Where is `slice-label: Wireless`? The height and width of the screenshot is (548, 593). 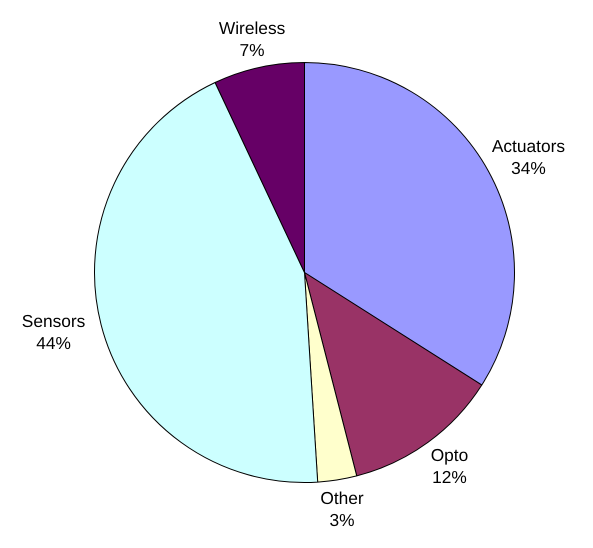
slice-label: Wireless is located at coordinates (252, 28).